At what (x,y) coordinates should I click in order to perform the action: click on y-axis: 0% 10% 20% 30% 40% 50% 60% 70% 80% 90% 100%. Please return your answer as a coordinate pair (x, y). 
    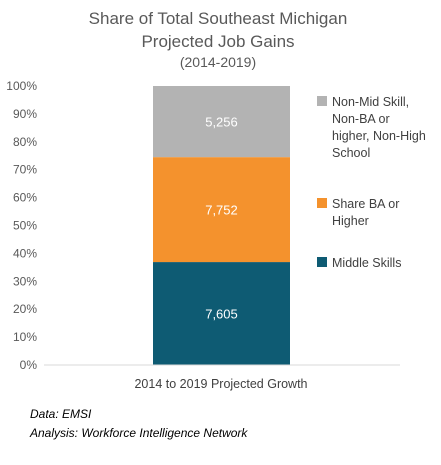
    Looking at the image, I should click on (21, 225).